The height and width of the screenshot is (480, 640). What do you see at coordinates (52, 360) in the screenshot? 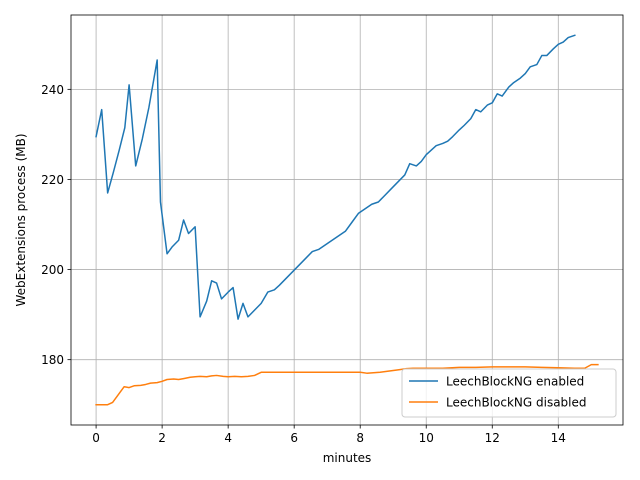
I see `y-tick-label: 180` at bounding box center [52, 360].